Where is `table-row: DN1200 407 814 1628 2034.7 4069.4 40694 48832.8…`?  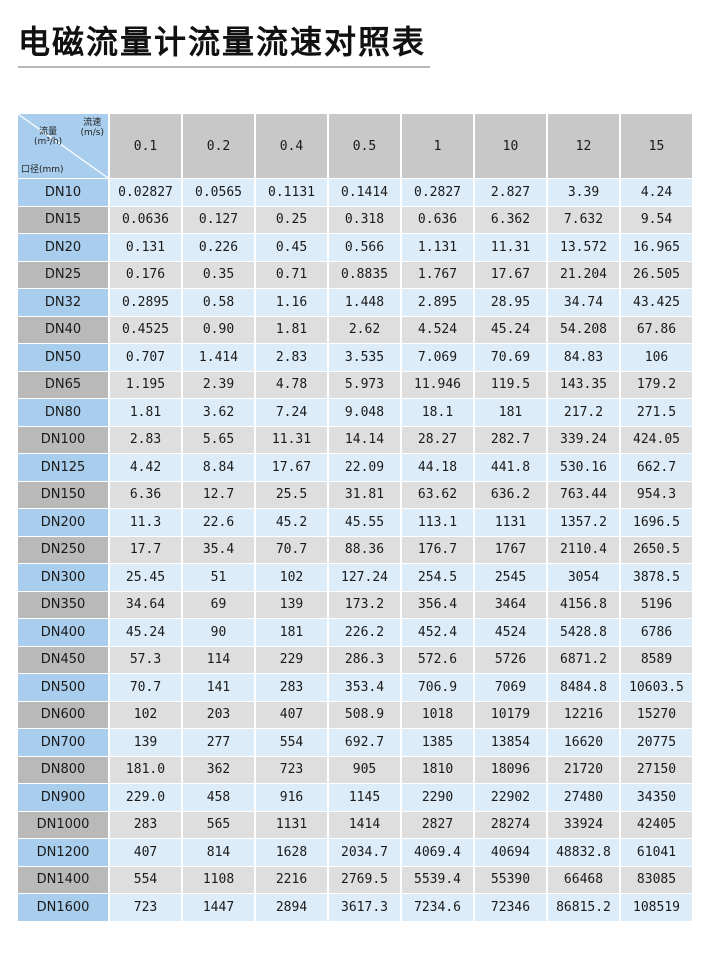 table-row: DN1200 407 814 1628 2034.7 4069.4 40694 48832.8… is located at coordinates (355, 852).